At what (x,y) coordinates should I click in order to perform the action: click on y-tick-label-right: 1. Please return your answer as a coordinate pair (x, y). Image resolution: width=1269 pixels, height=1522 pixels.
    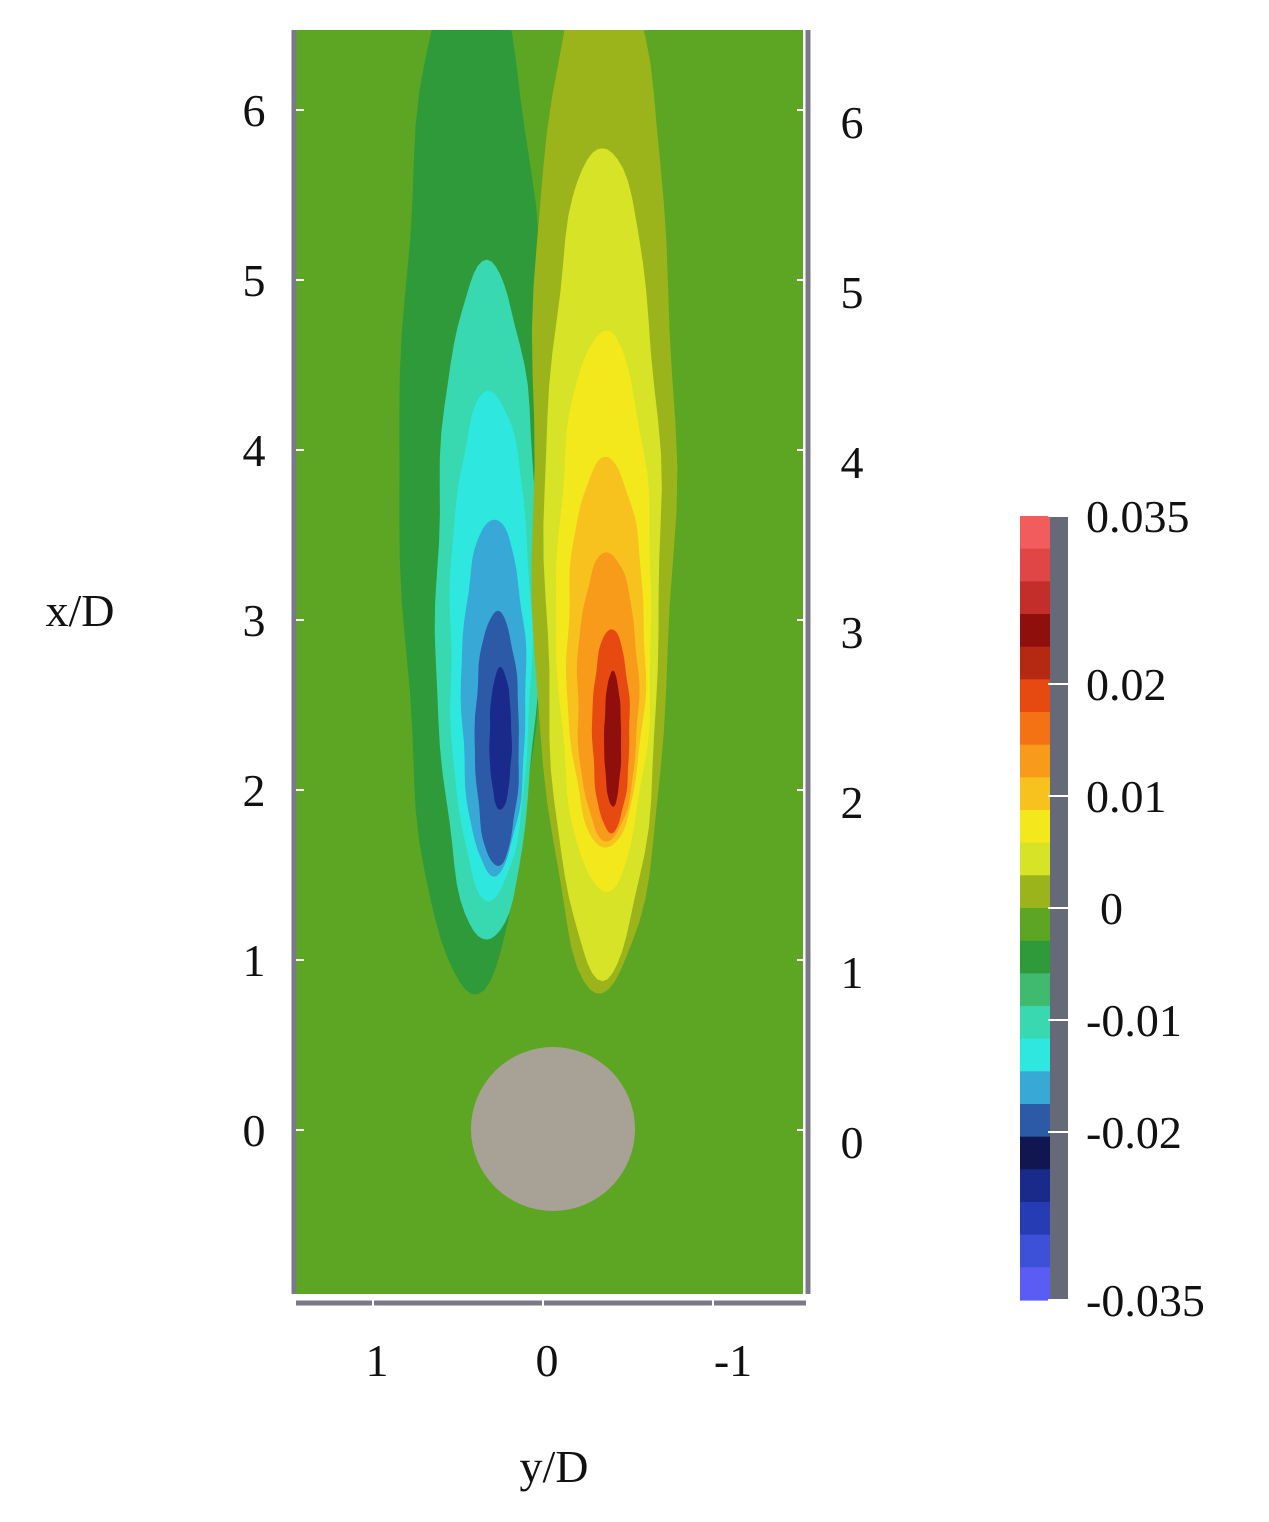
    Looking at the image, I should click on (852, 972).